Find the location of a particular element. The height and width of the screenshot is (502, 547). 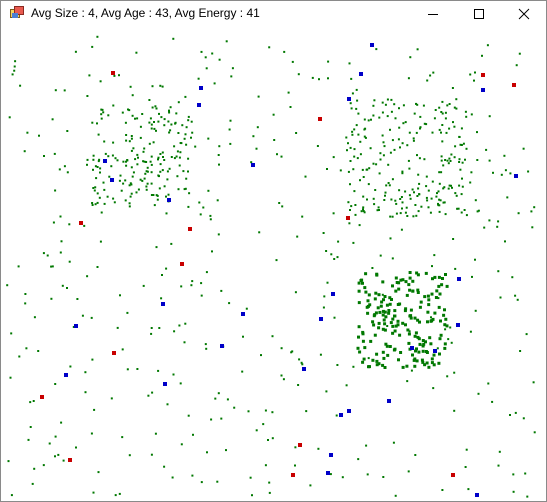

maximize-button is located at coordinates (479, 13).